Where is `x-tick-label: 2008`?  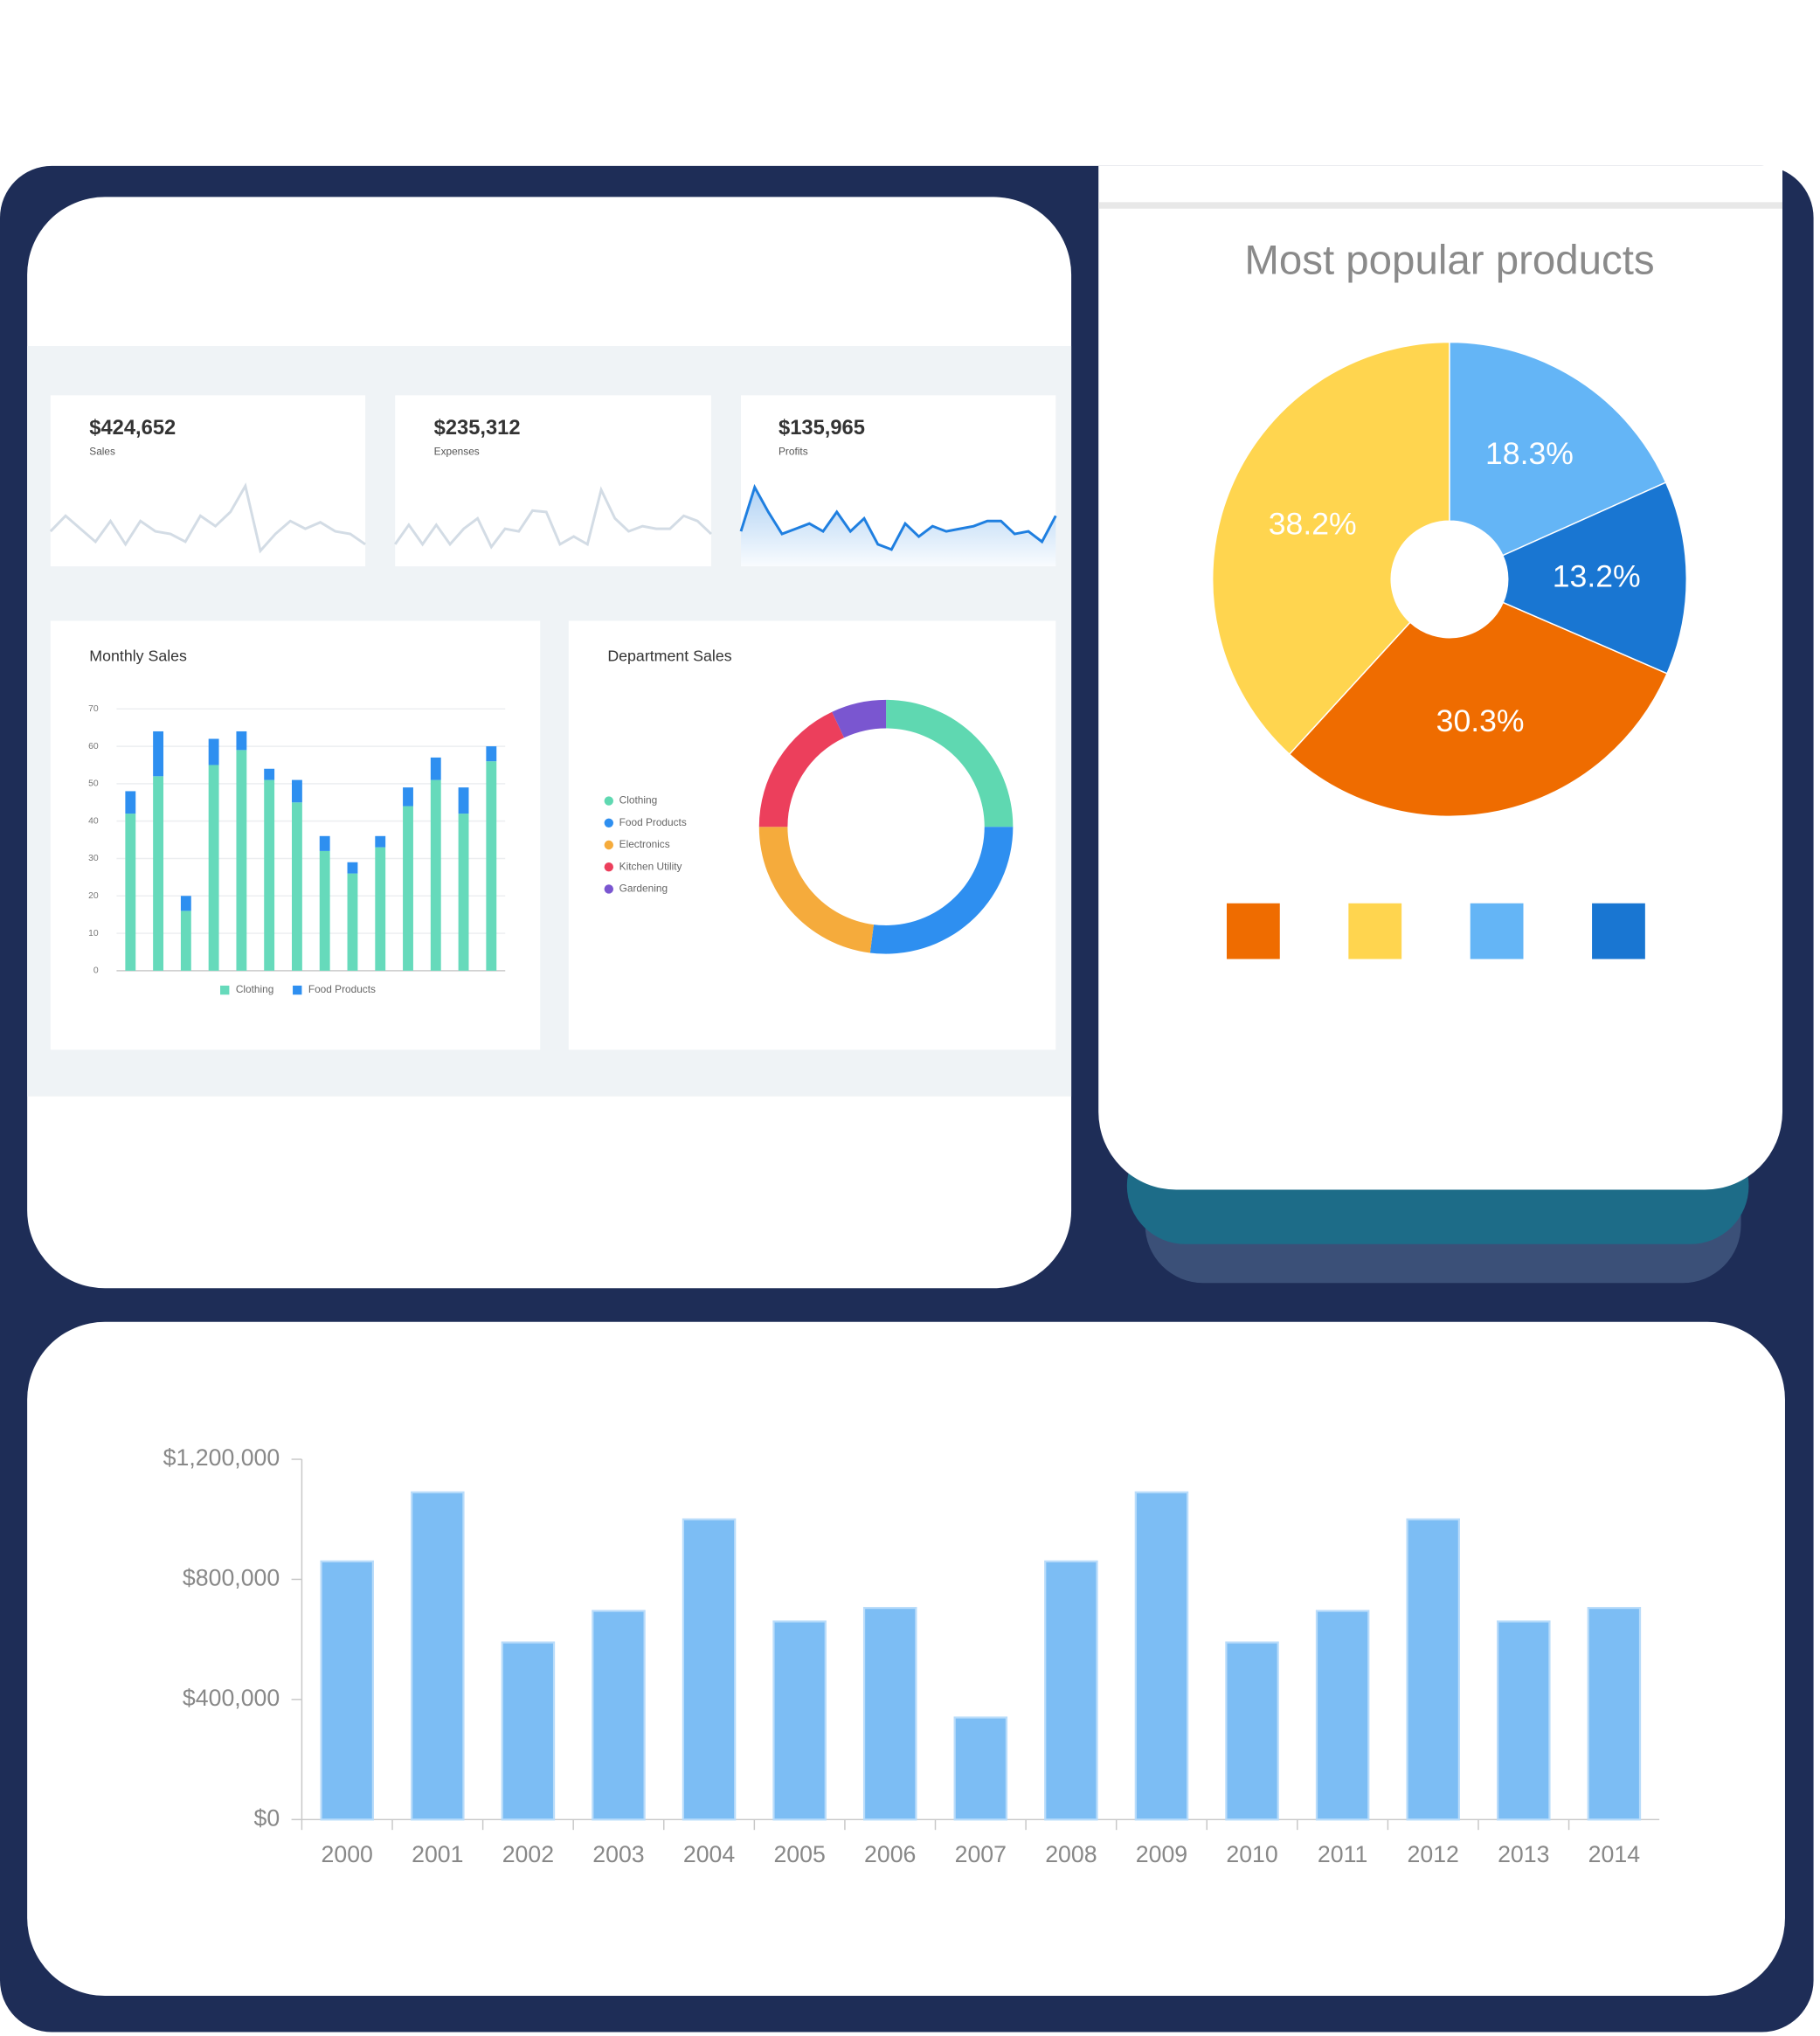
x-tick-label: 2008 is located at coordinates (1071, 1854).